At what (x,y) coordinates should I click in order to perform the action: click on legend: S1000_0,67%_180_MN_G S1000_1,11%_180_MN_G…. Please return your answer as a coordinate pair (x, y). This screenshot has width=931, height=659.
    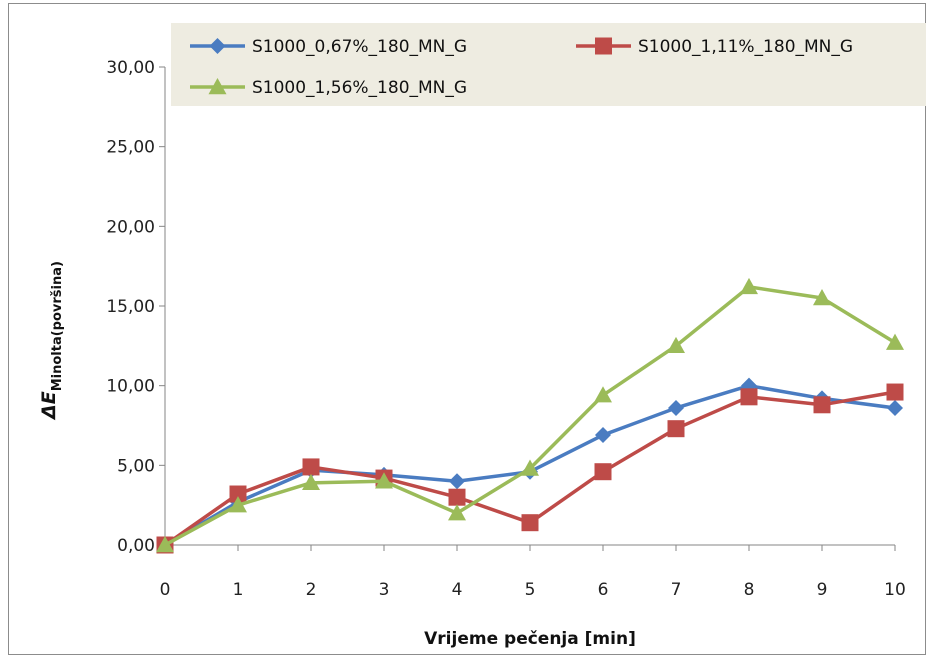
    Looking at the image, I should click on (548, 64).